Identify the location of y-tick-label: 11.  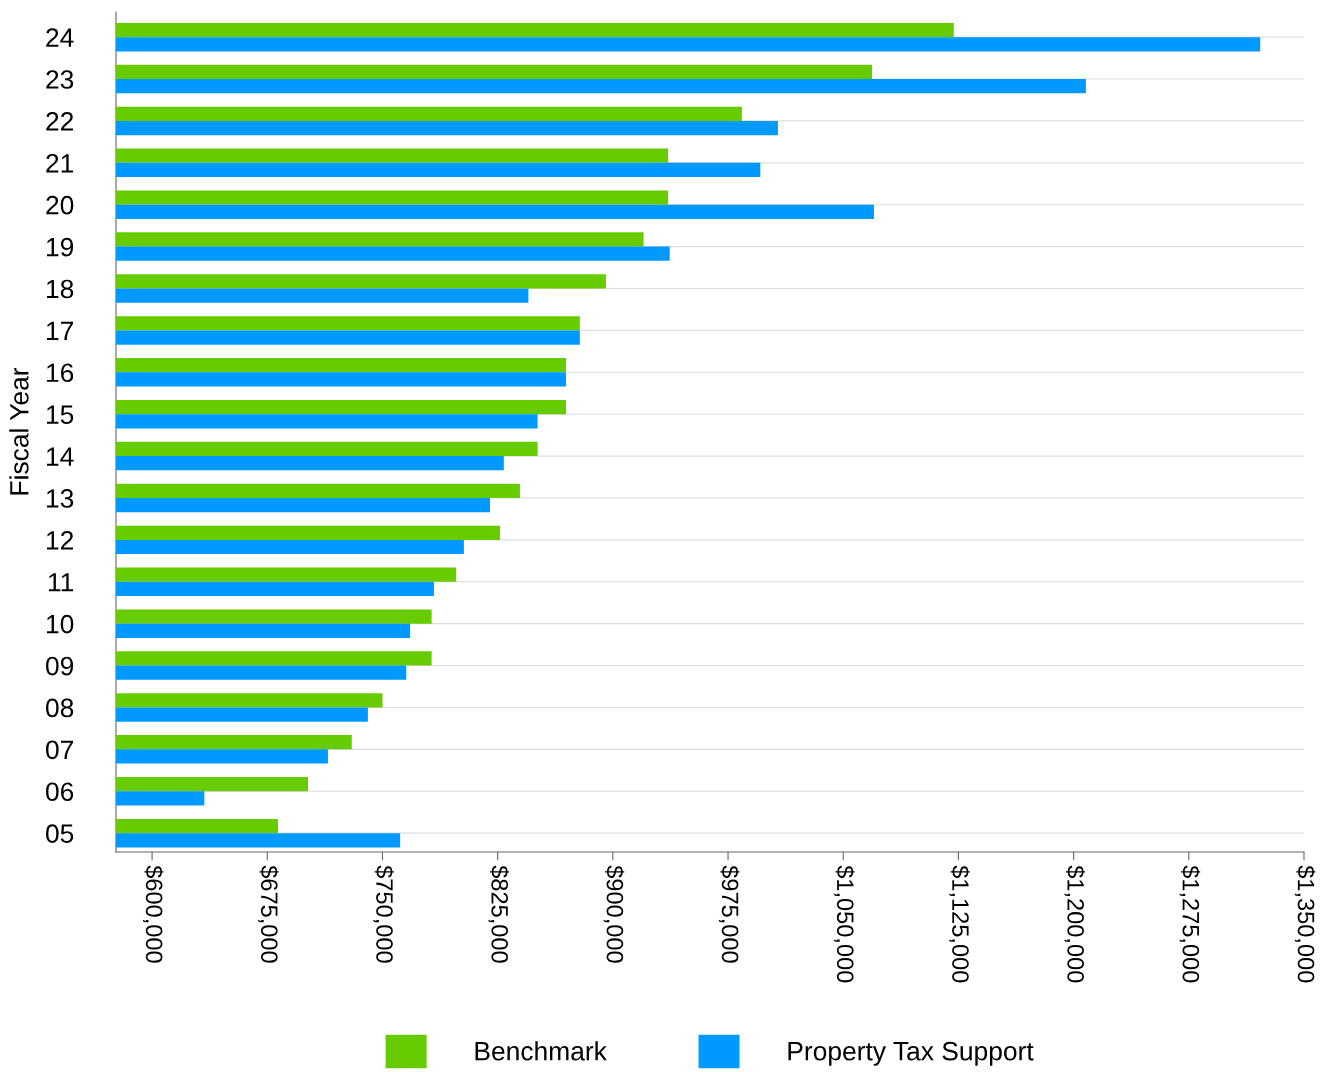
(61, 582).